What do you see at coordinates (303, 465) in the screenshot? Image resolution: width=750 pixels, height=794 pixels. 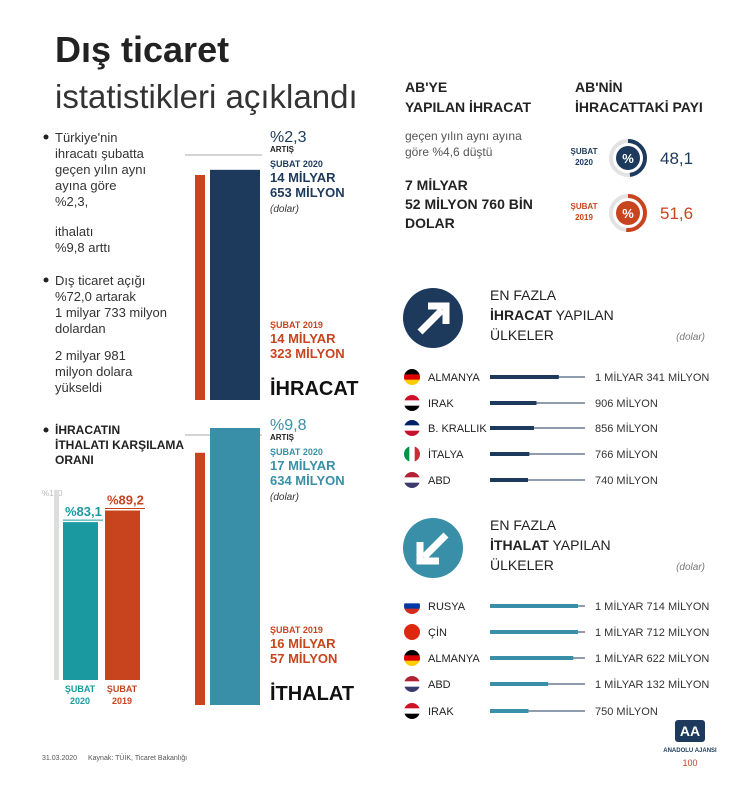 I see `amount: 17 MİLYAR` at bounding box center [303, 465].